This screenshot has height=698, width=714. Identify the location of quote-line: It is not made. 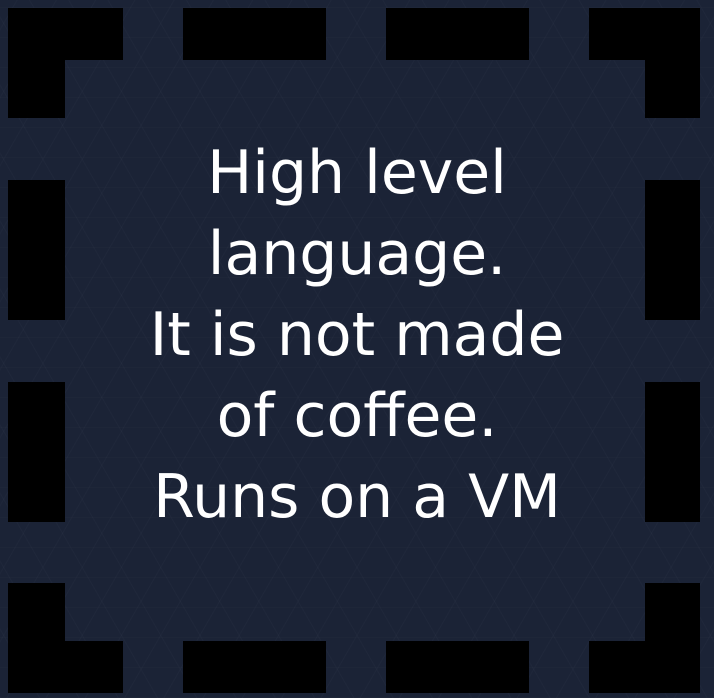
(357, 335).